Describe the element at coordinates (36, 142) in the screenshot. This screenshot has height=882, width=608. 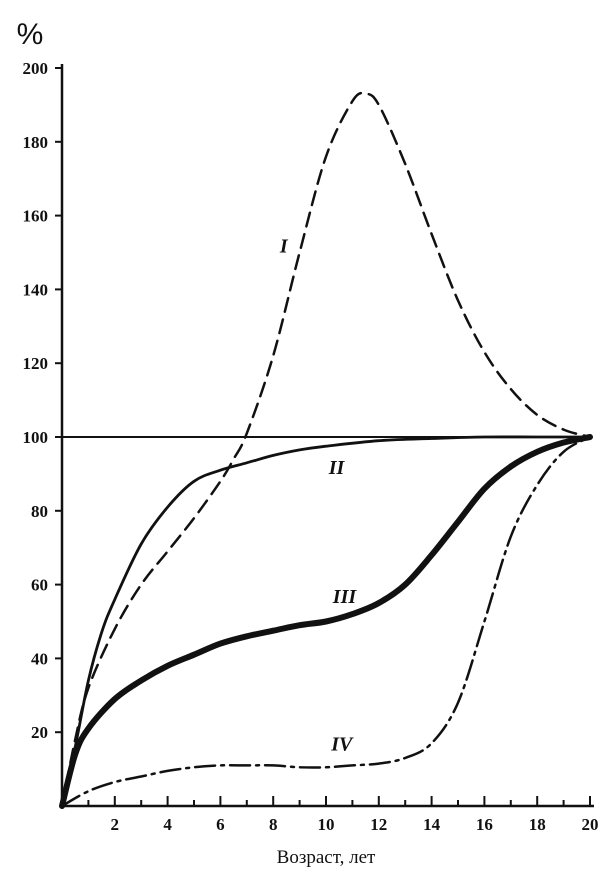
I see `y-tick-label: 180` at that location.